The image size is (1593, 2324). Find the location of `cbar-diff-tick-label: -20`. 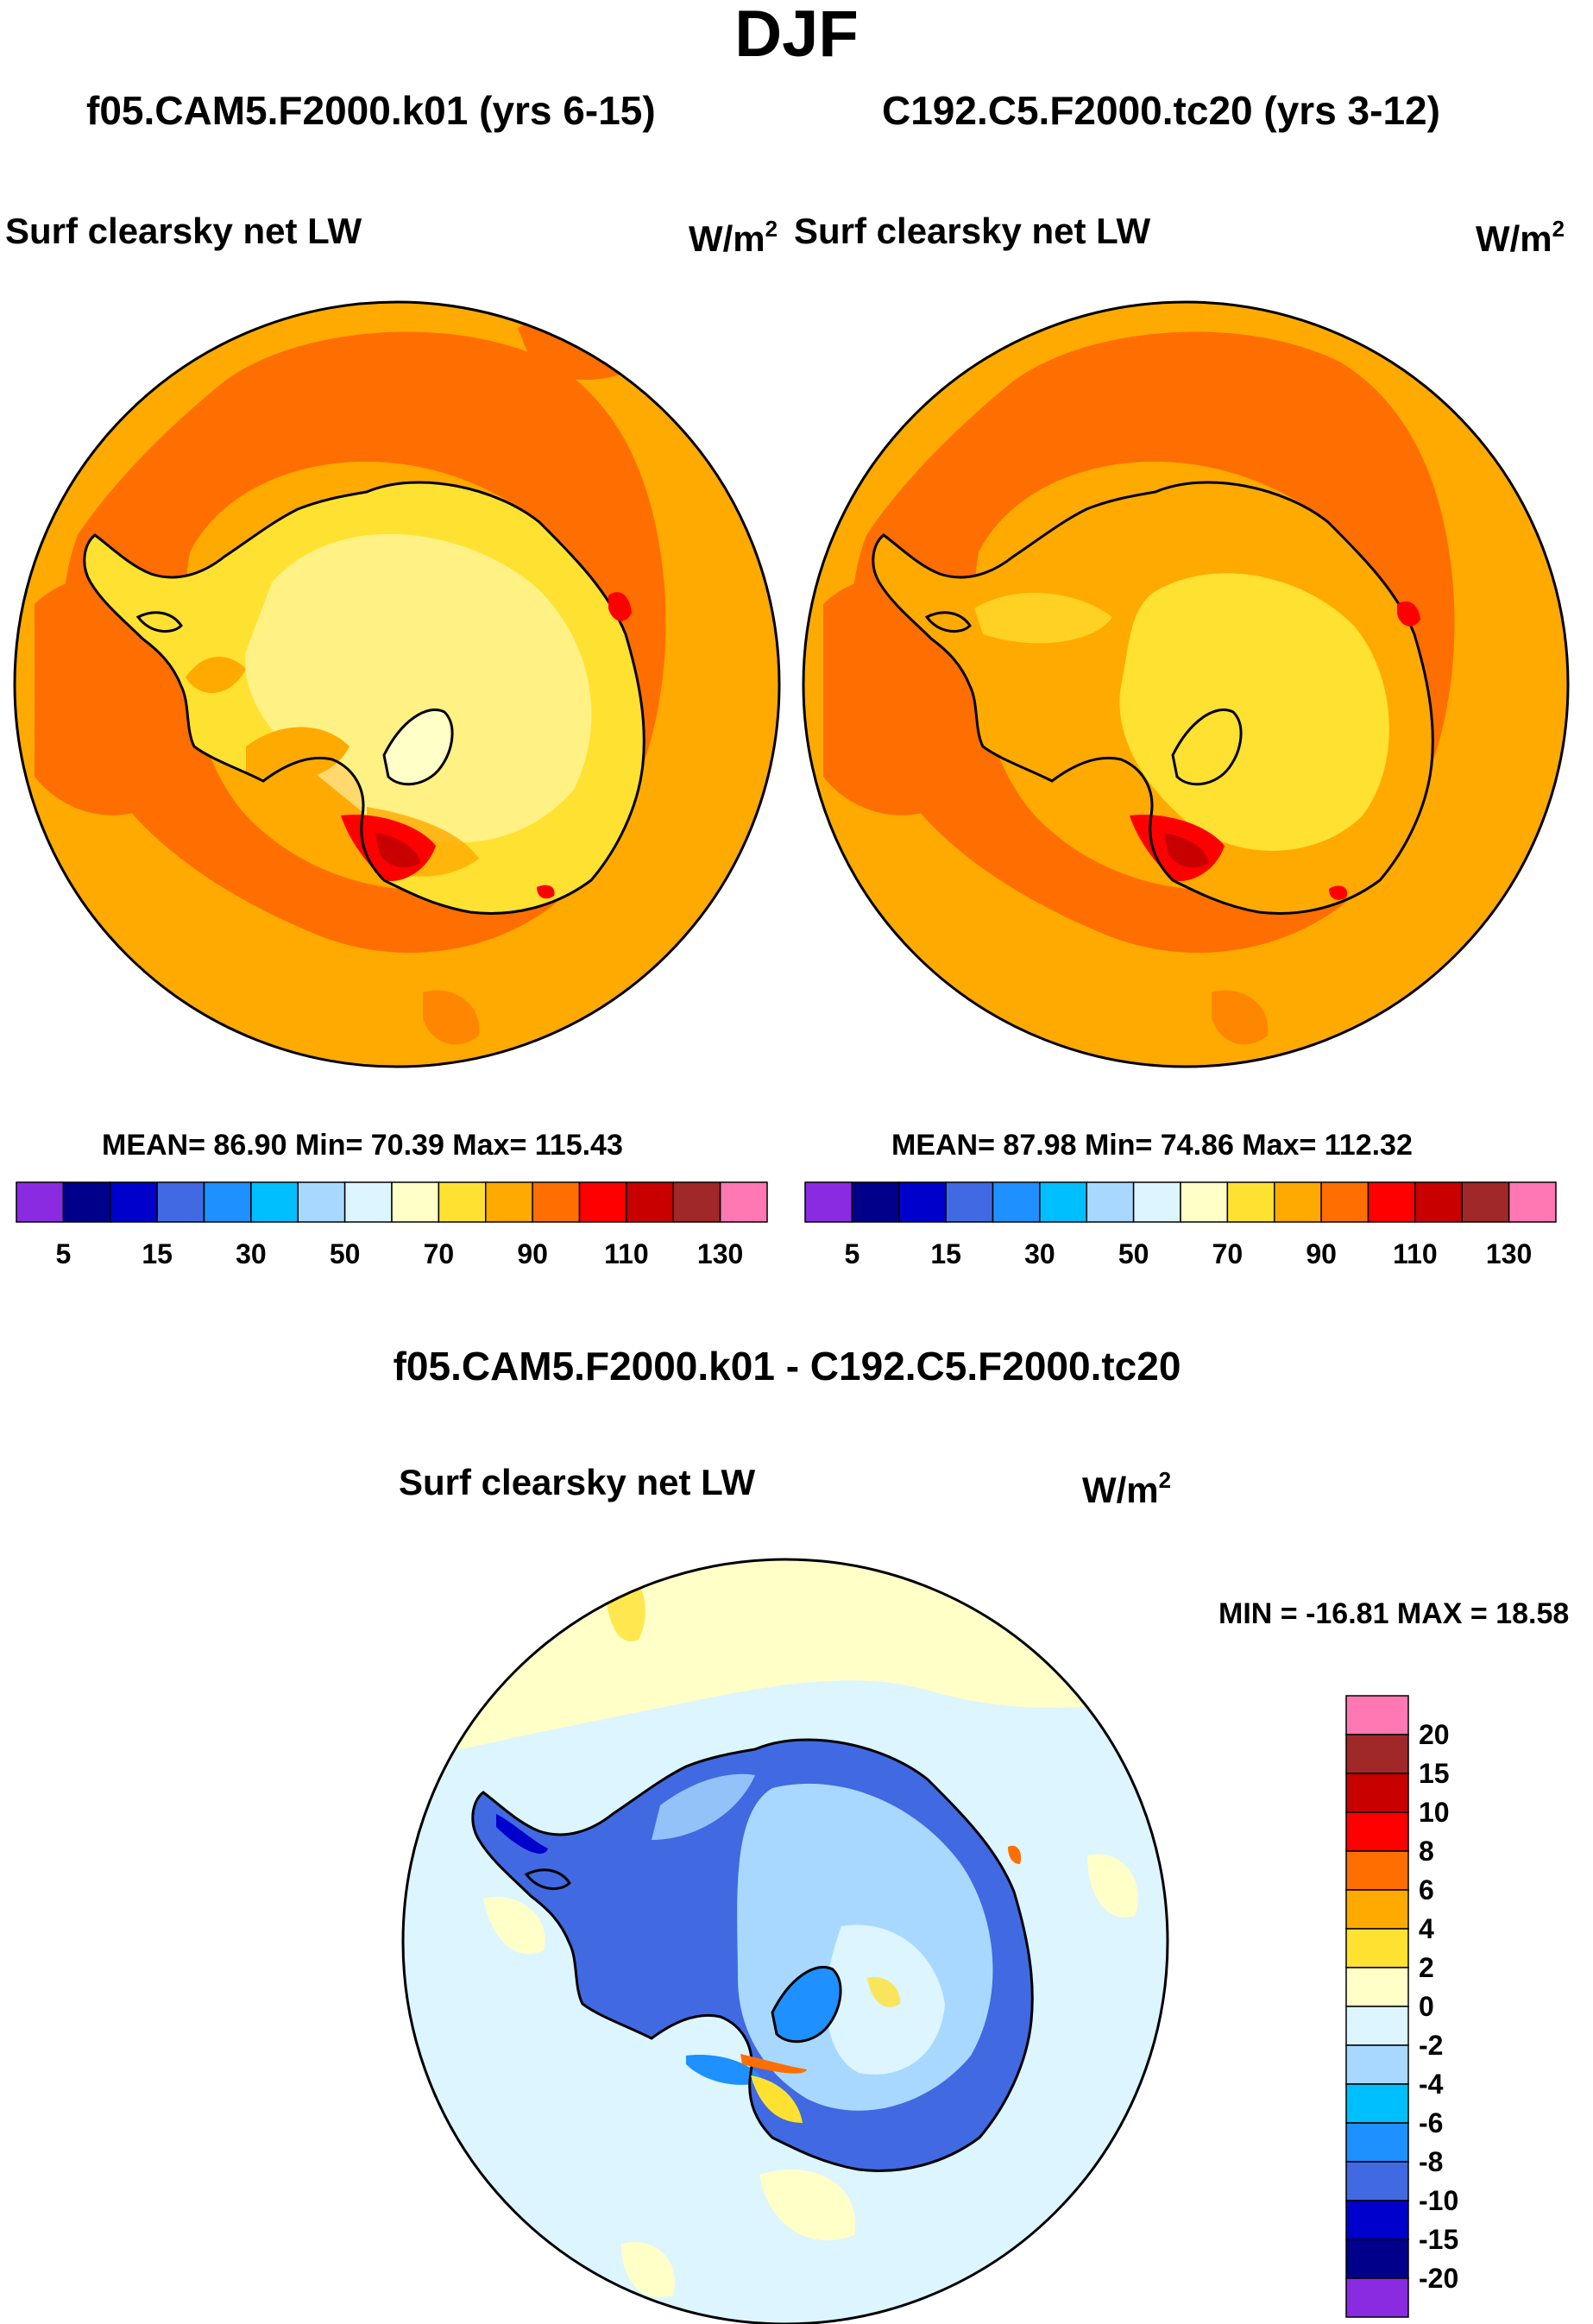

cbar-diff-tick-label: -20 is located at coordinates (1439, 2278).